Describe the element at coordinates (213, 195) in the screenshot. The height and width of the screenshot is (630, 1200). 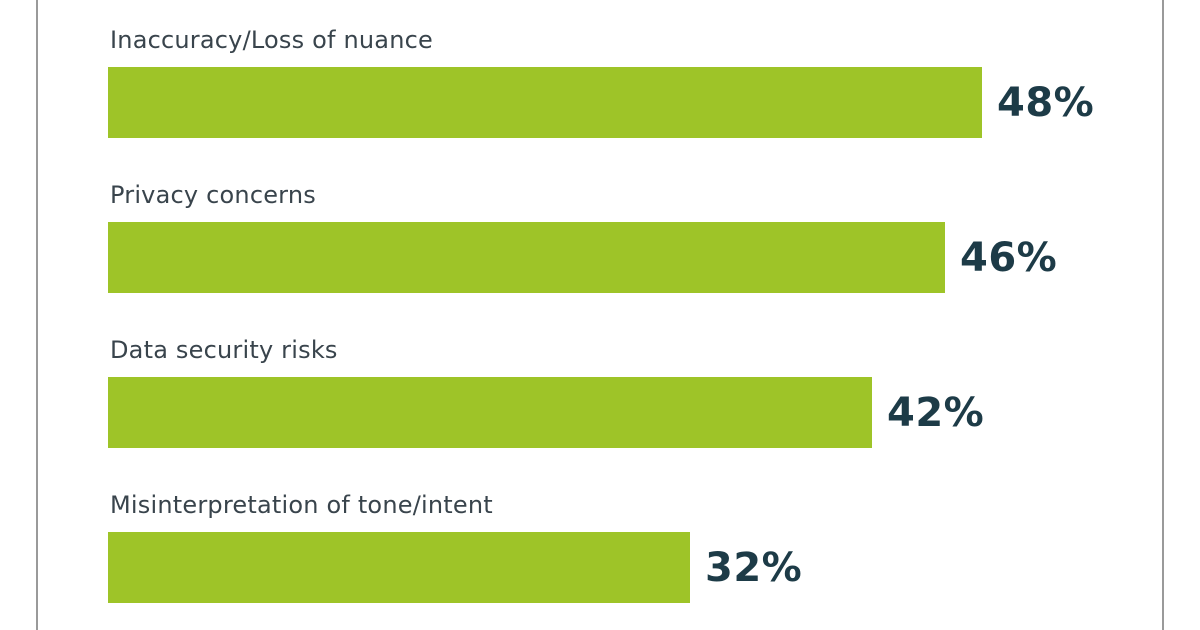
I see `category-label: Privacy concerns` at that location.